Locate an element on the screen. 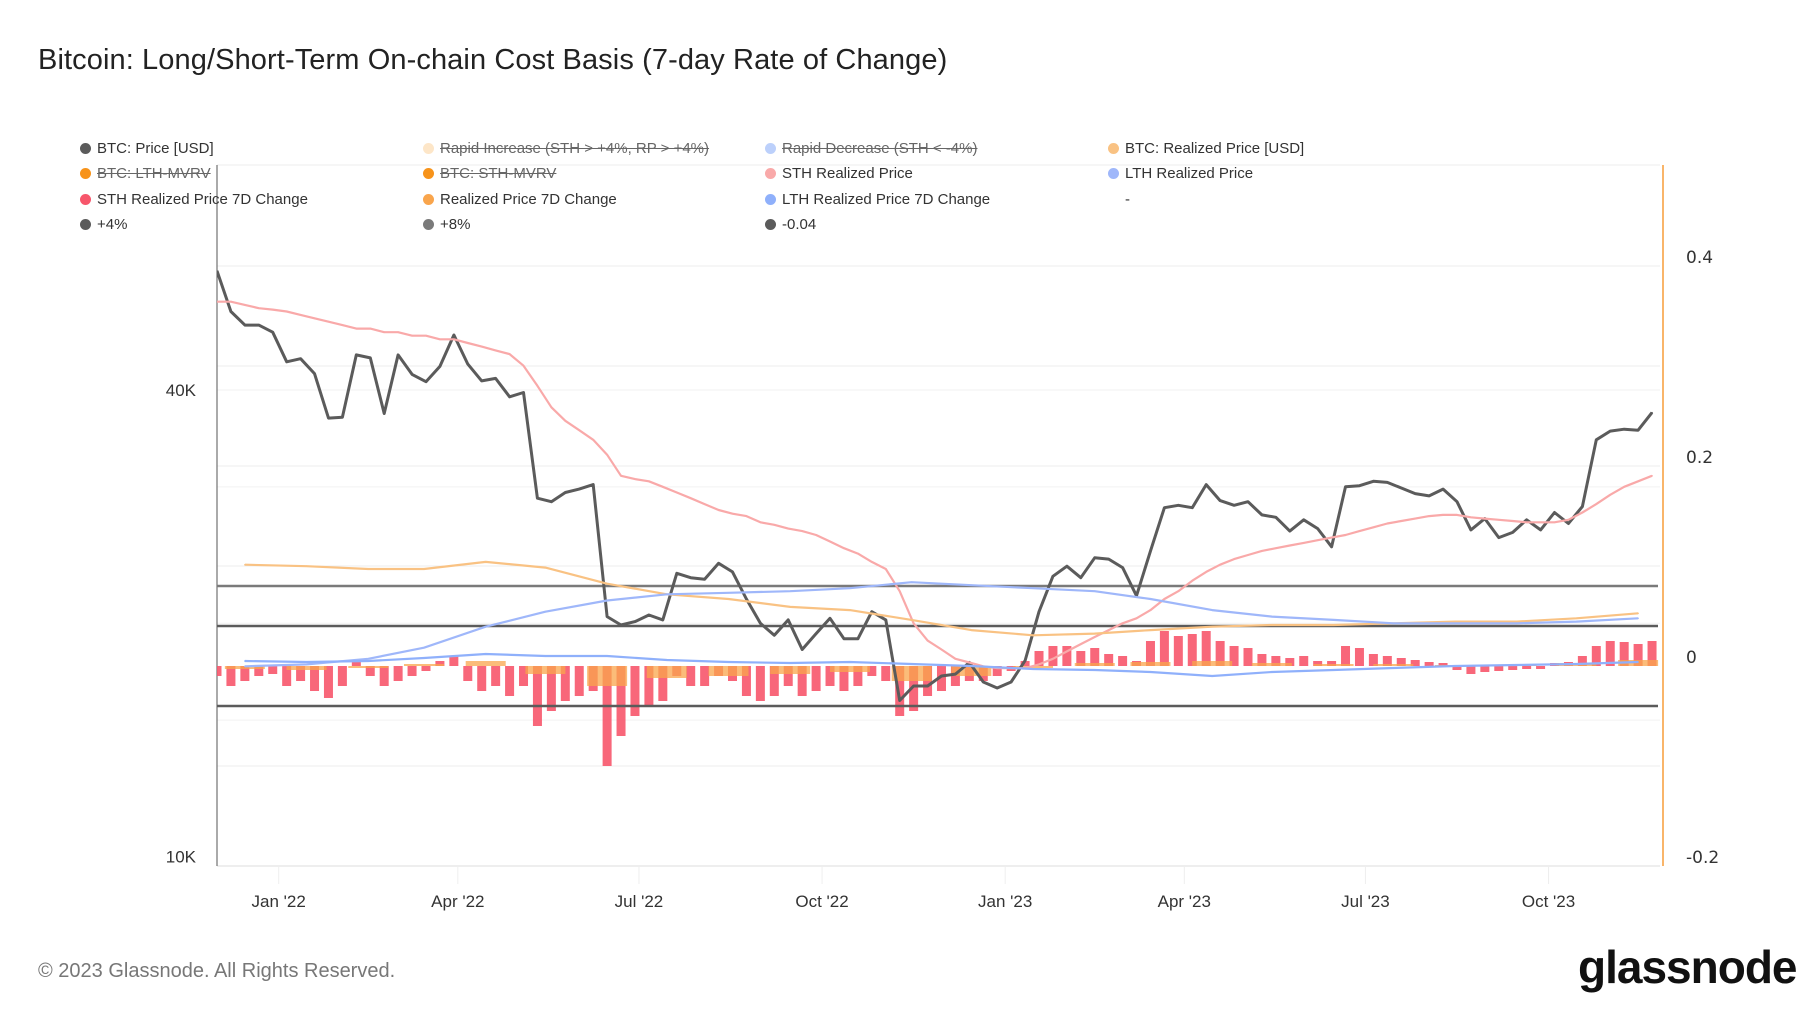 This screenshot has width=1800, height=1013. legend-item: BTC: Realized Price [USD] is located at coordinates (1206, 148).